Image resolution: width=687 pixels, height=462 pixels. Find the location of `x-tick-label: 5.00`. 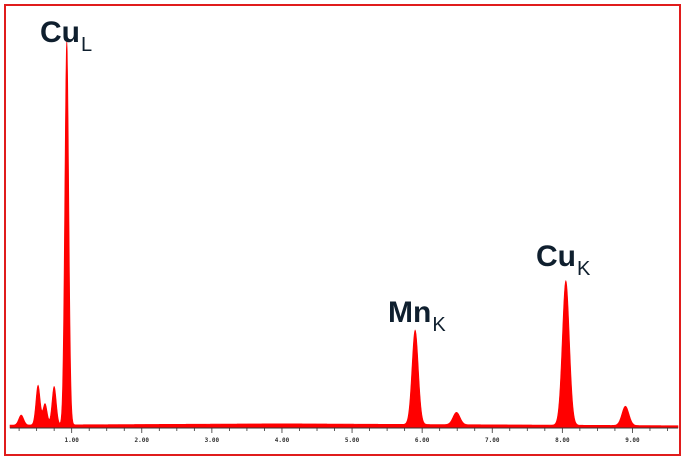

x-tick-label: 5.00 is located at coordinates (352, 440).